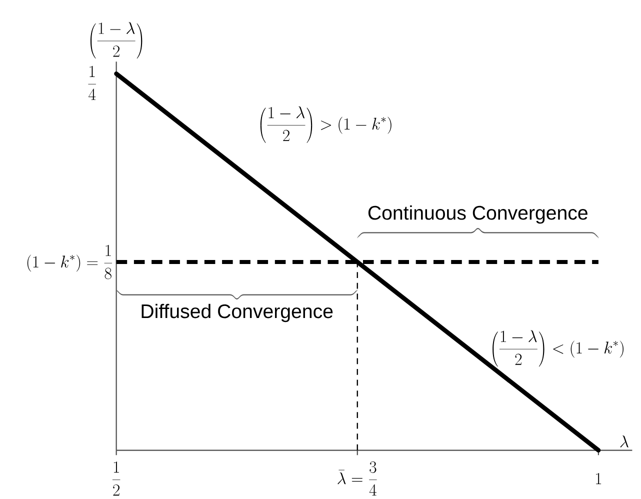 The width and height of the screenshot is (641, 499). What do you see at coordinates (599, 478) in the screenshot?
I see `x-tick-label: $1$` at bounding box center [599, 478].